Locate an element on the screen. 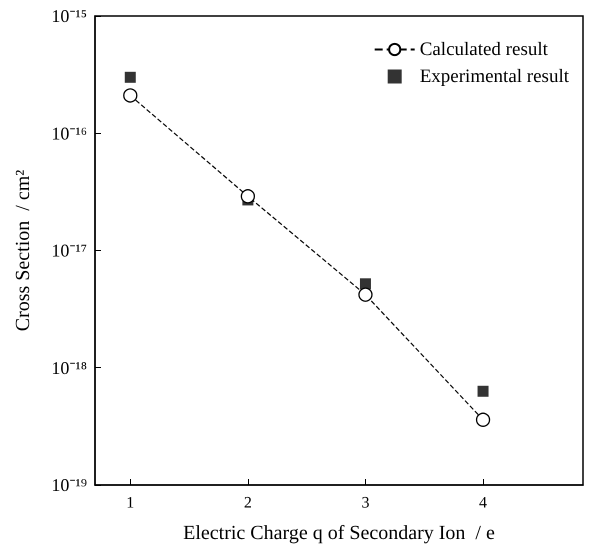  x-tick-label: 2 is located at coordinates (248, 503).